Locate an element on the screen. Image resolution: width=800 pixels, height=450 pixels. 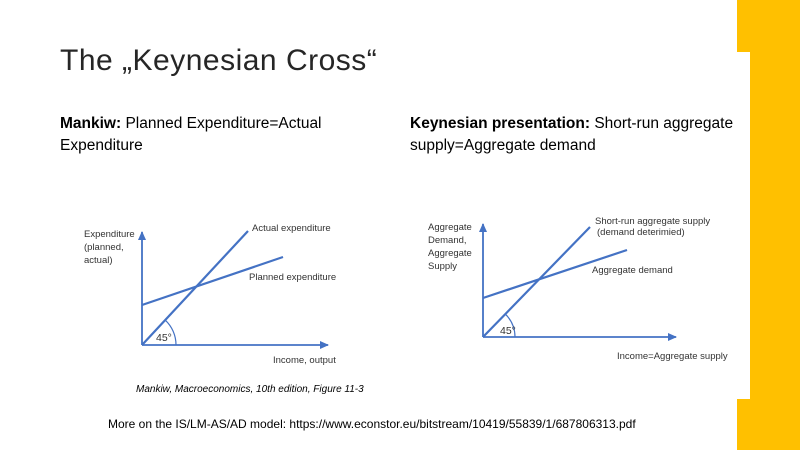
short-run-aggregate-supply-line is located at coordinates (536, 282).